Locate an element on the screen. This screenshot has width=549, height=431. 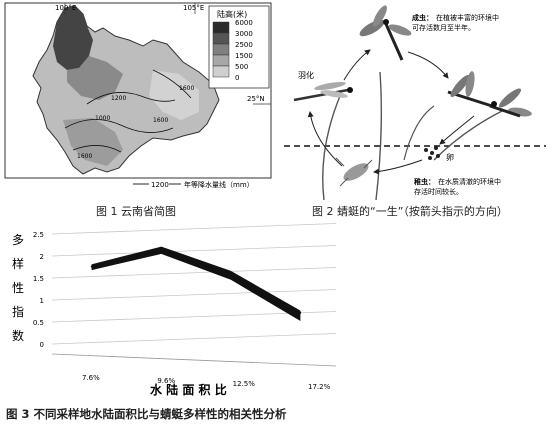
lat-label: 25°N is located at coordinates (256, 99).